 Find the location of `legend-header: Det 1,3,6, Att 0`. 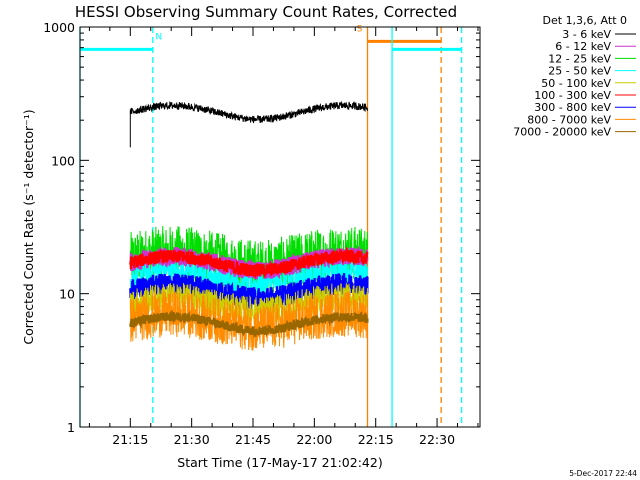

legend-header: Det 1,3,6, Att 0 is located at coordinates (585, 20).